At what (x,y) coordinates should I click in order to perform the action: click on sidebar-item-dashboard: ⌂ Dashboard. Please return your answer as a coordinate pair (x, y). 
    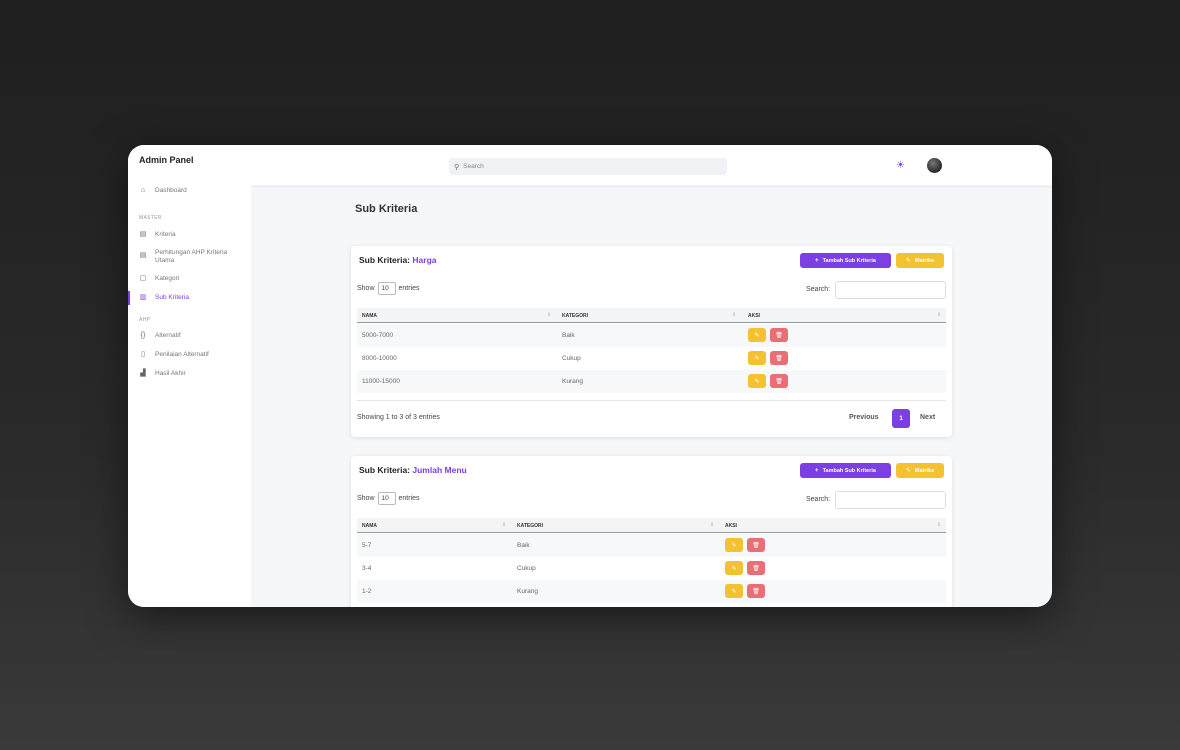
    Looking at the image, I should click on (189, 196).